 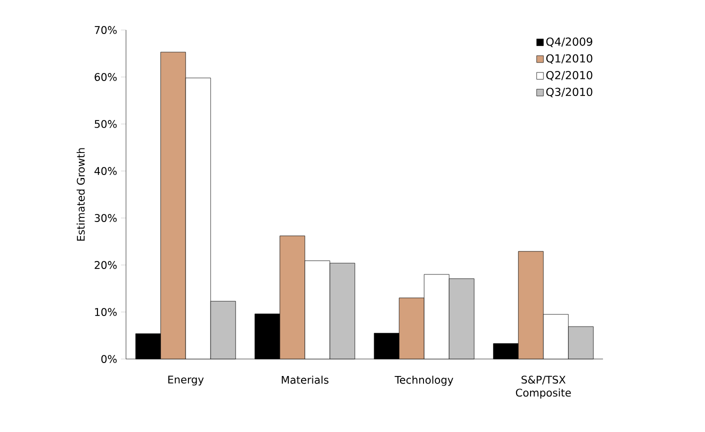 What do you see at coordinates (105, 265) in the screenshot?
I see `y-tick-label: 20%` at bounding box center [105, 265].